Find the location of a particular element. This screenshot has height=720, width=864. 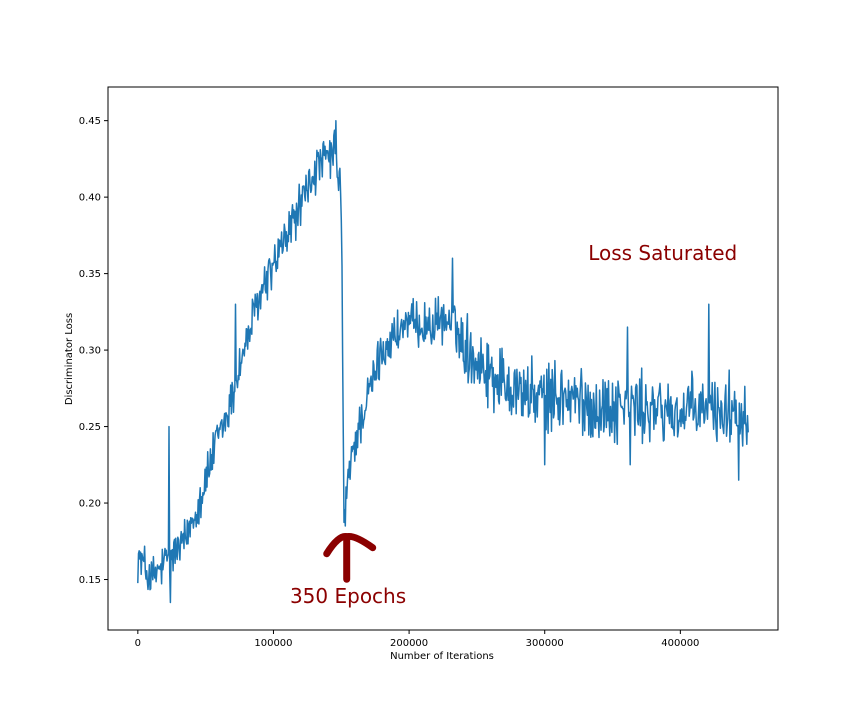

x-tick-label: 300000 is located at coordinates (545, 643).